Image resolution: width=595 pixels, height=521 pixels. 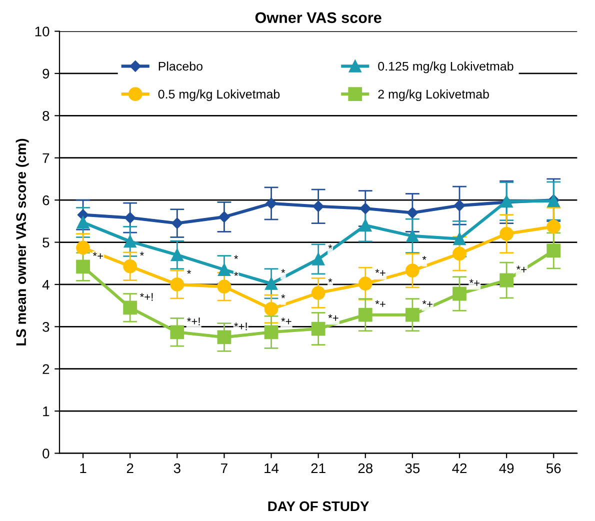 I want to click on y-tick-label: 1, so click(x=46, y=411).